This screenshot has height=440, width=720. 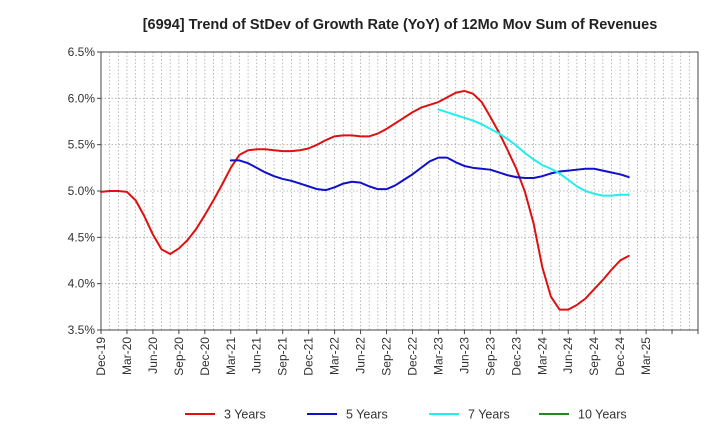 I want to click on x-tick-label: Mar-24, so click(x=542, y=356).